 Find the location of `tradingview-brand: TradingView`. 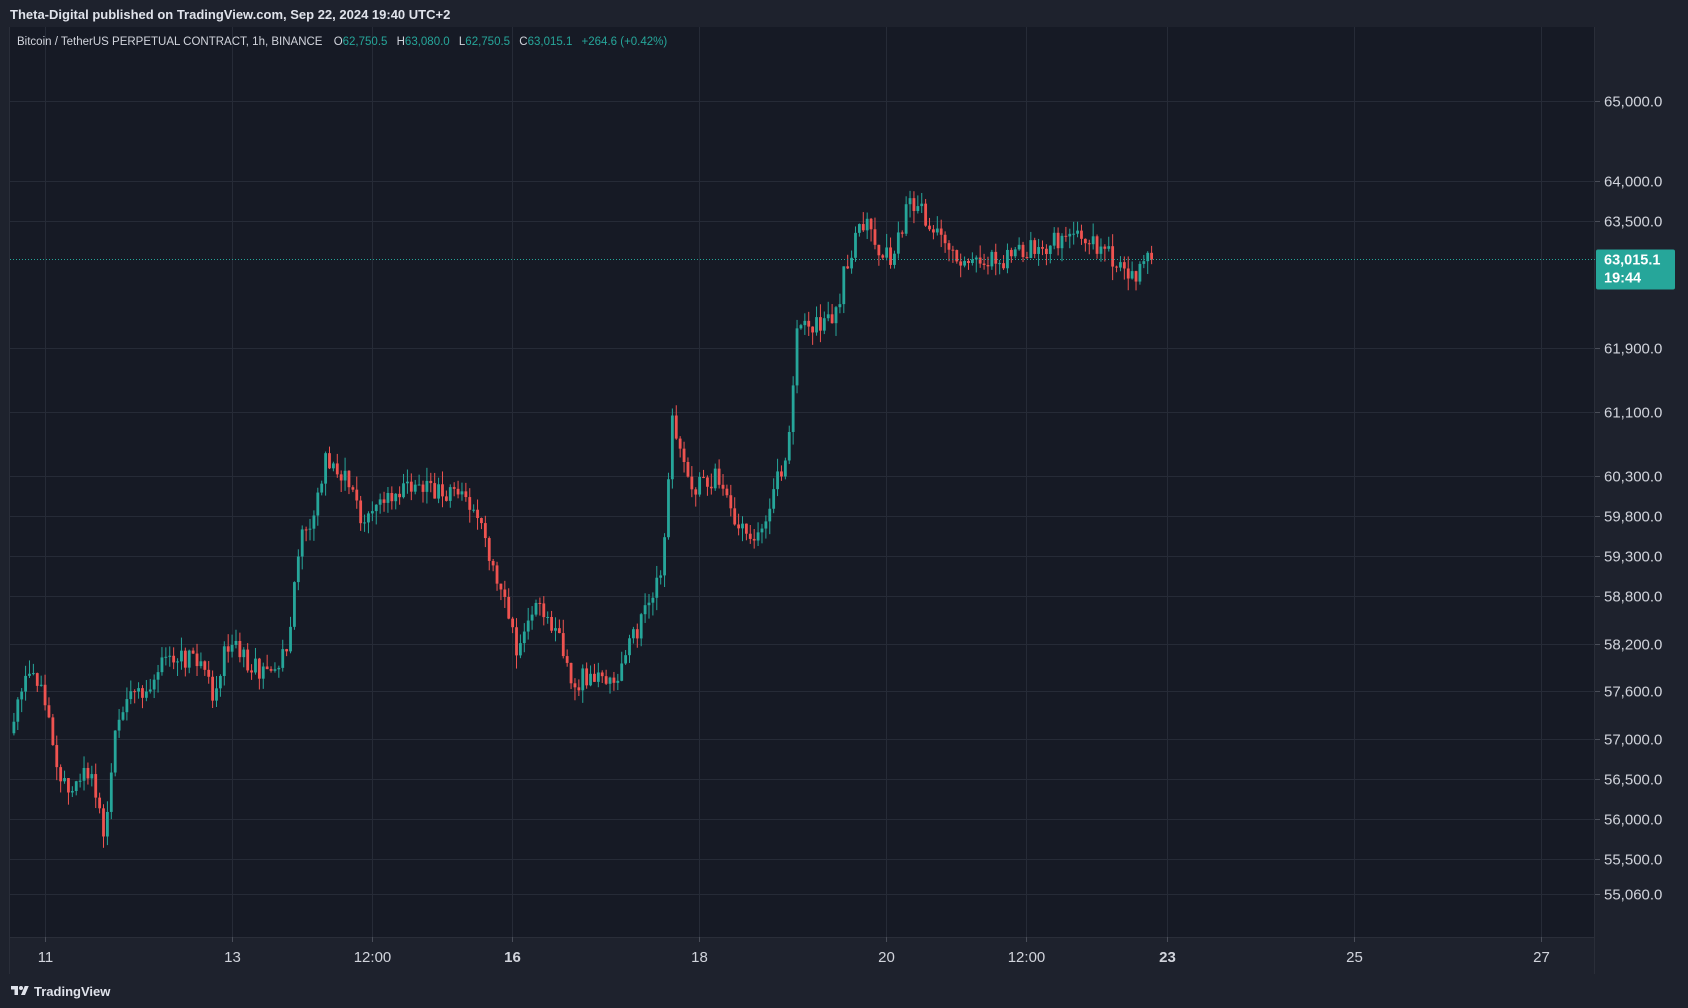

tradingview-brand: TradingView is located at coordinates (72, 991).